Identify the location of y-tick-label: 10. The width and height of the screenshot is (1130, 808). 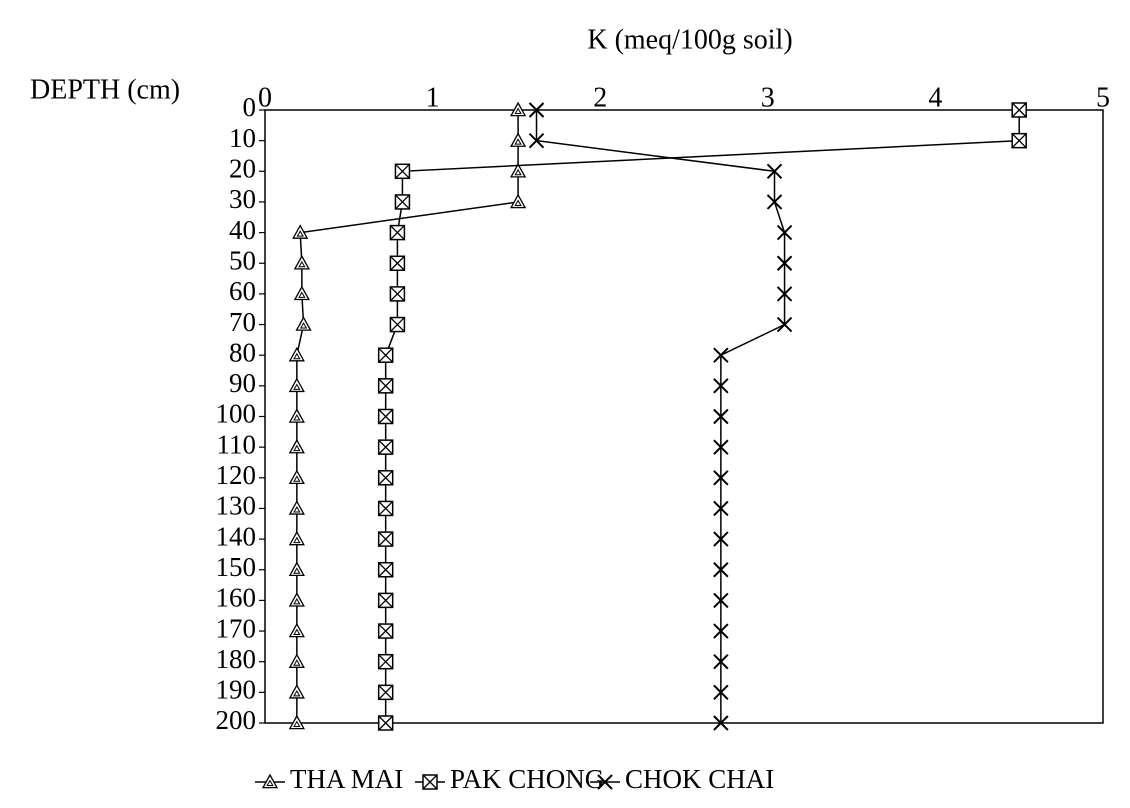
(242, 138).